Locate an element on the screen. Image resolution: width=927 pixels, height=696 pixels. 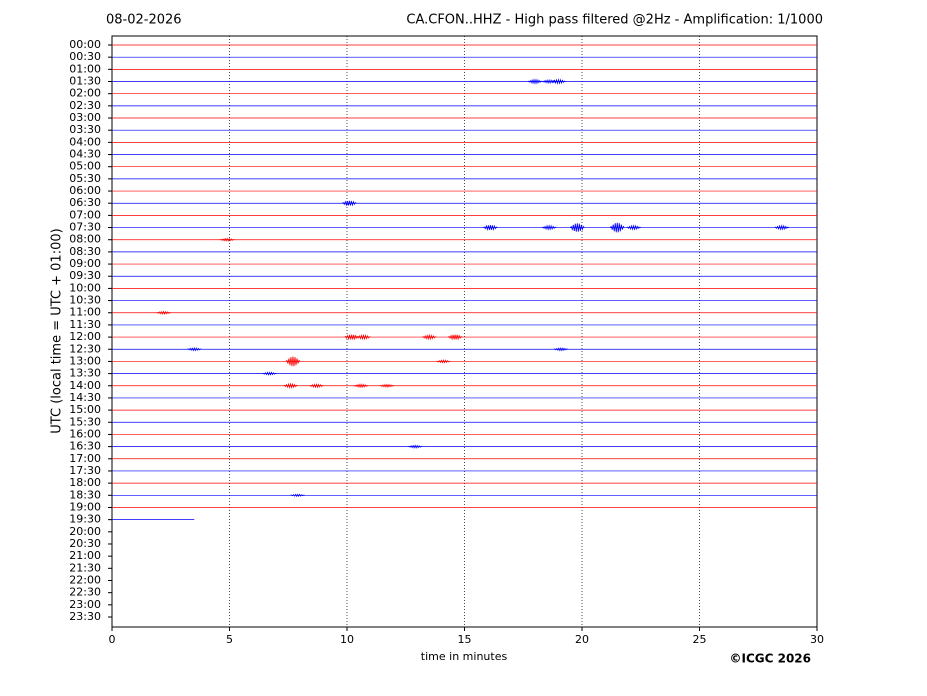
credit: ©ICGC 2026 is located at coordinates (770, 659).